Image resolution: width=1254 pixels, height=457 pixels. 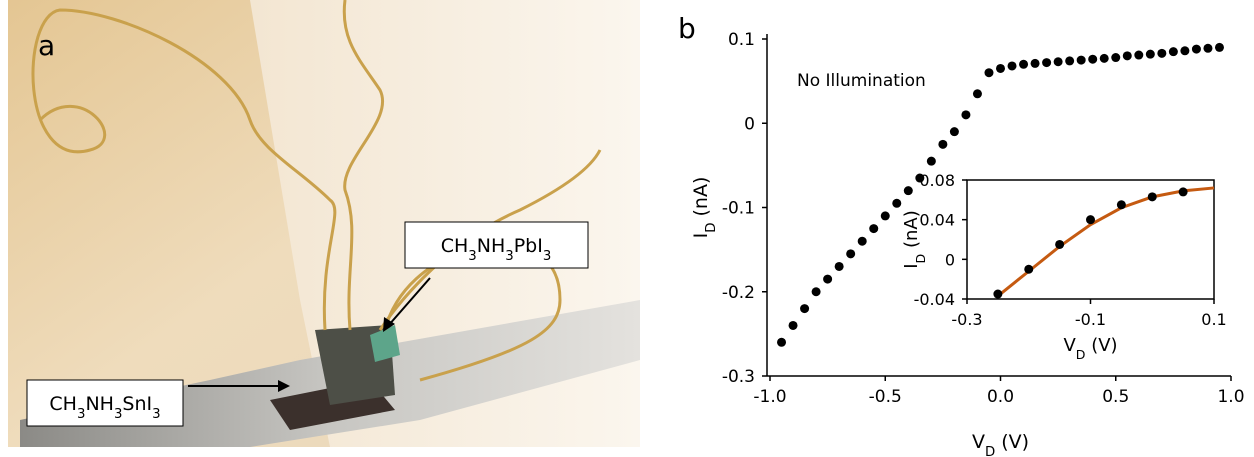 I want to click on fit-line, so click(x=1105, y=242).